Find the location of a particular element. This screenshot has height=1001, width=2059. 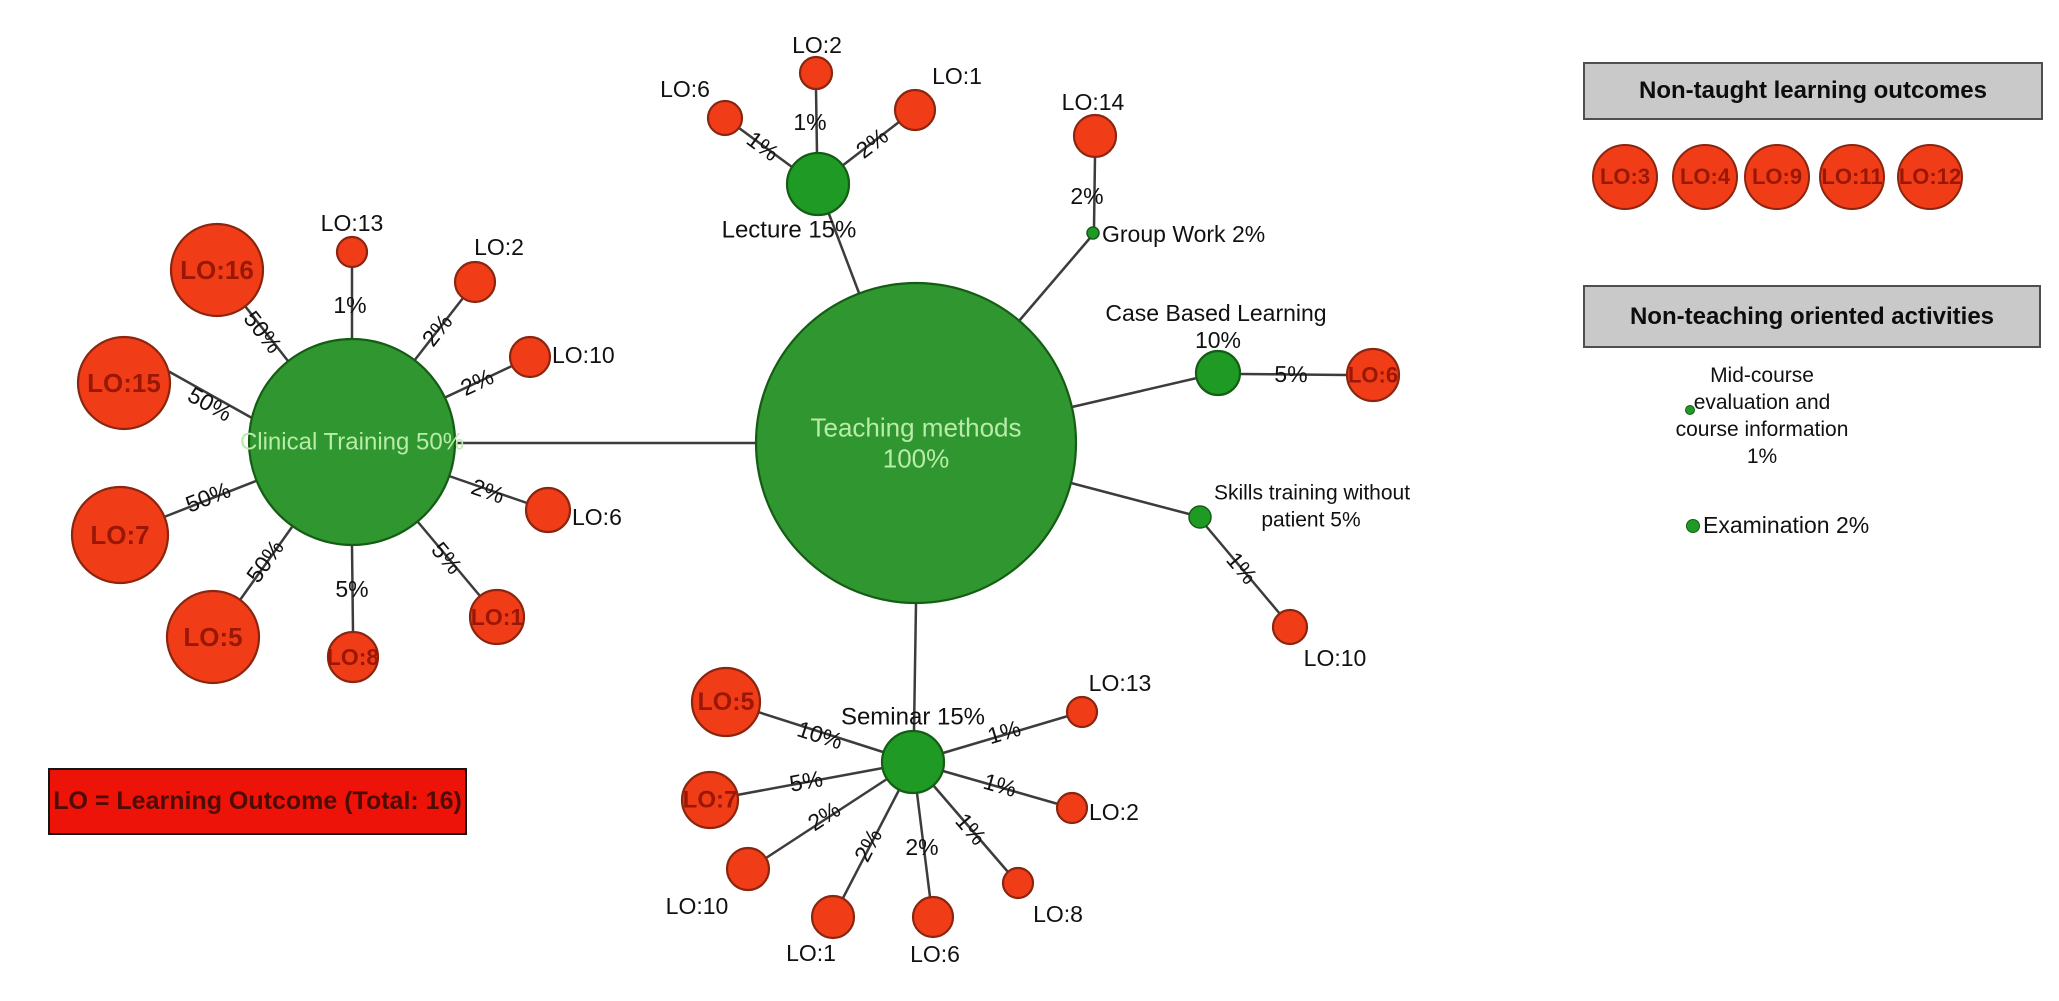

legend-box: LO = Learning Outcome (Total: 16) is located at coordinates (257, 801).